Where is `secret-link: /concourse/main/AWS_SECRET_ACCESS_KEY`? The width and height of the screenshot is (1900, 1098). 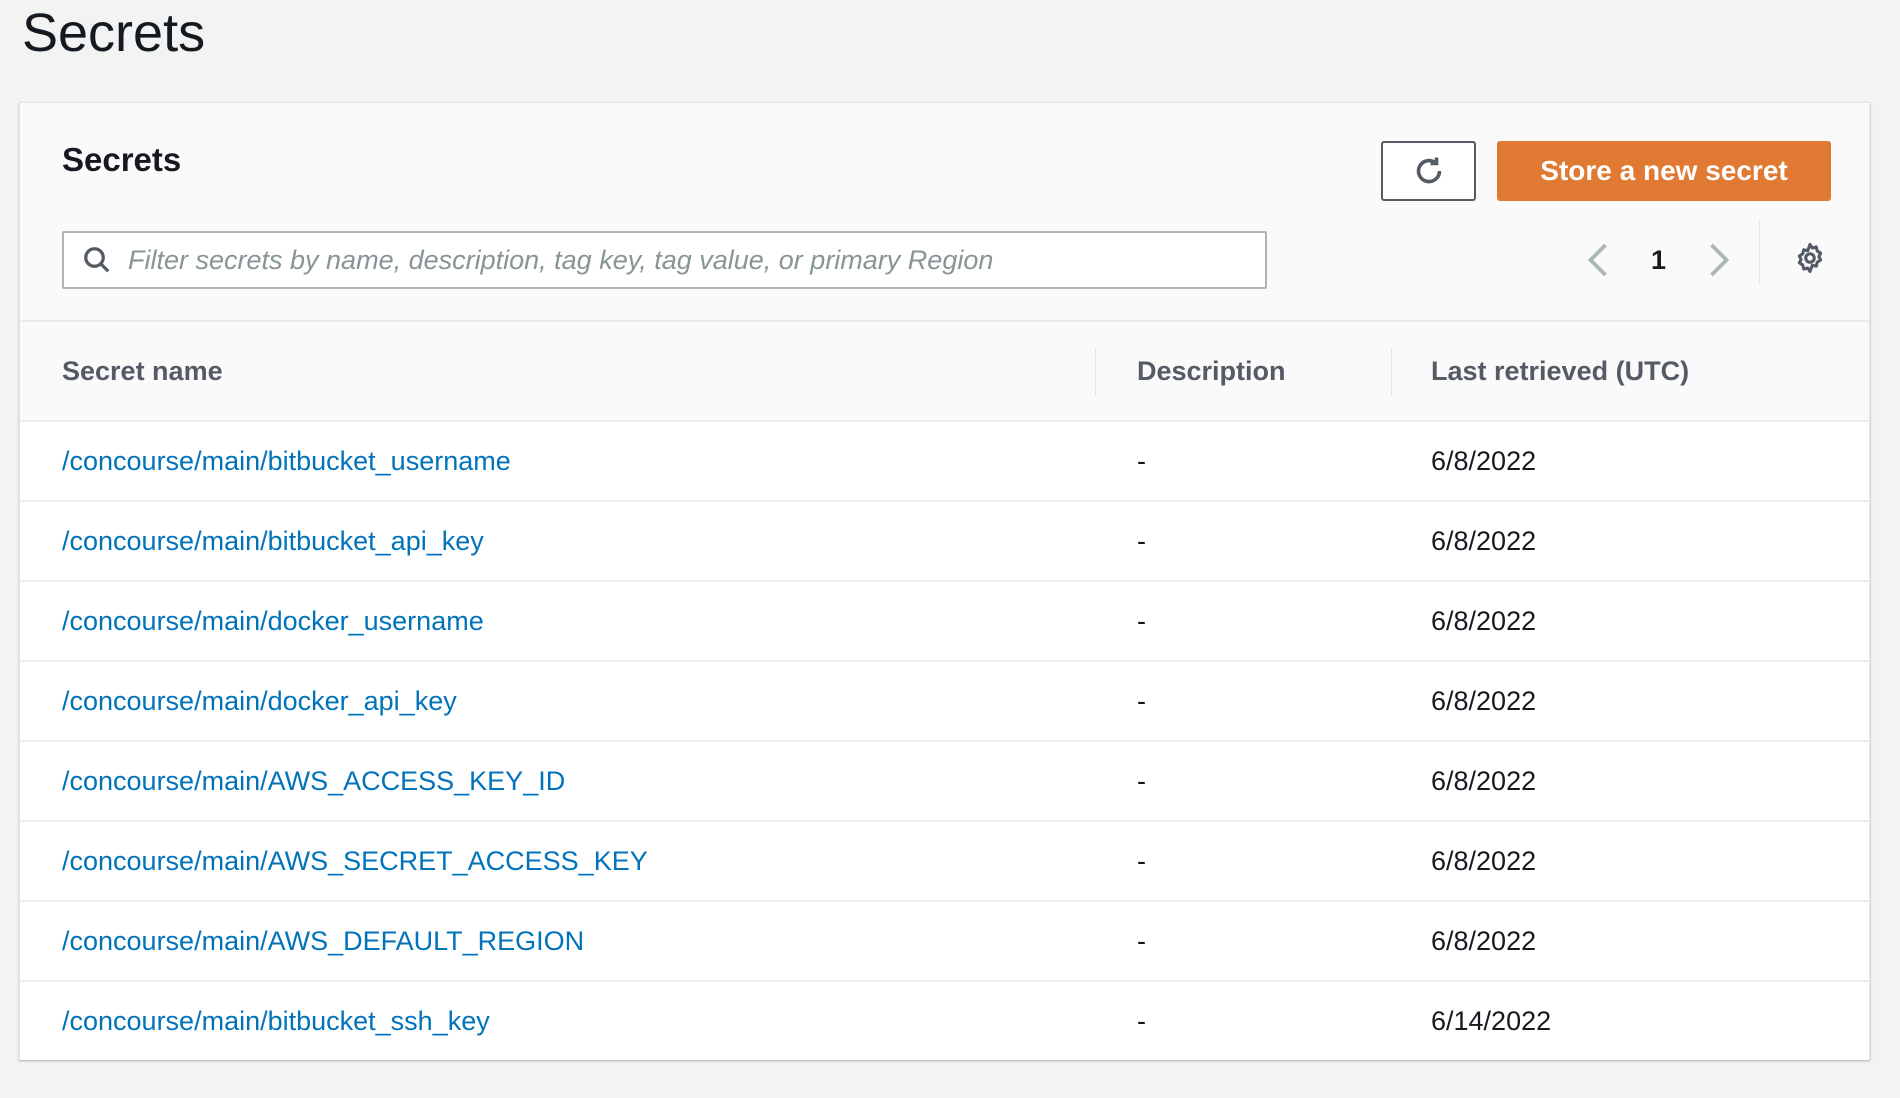 secret-link: /concourse/main/AWS_SECRET_ACCESS_KEY is located at coordinates (355, 860).